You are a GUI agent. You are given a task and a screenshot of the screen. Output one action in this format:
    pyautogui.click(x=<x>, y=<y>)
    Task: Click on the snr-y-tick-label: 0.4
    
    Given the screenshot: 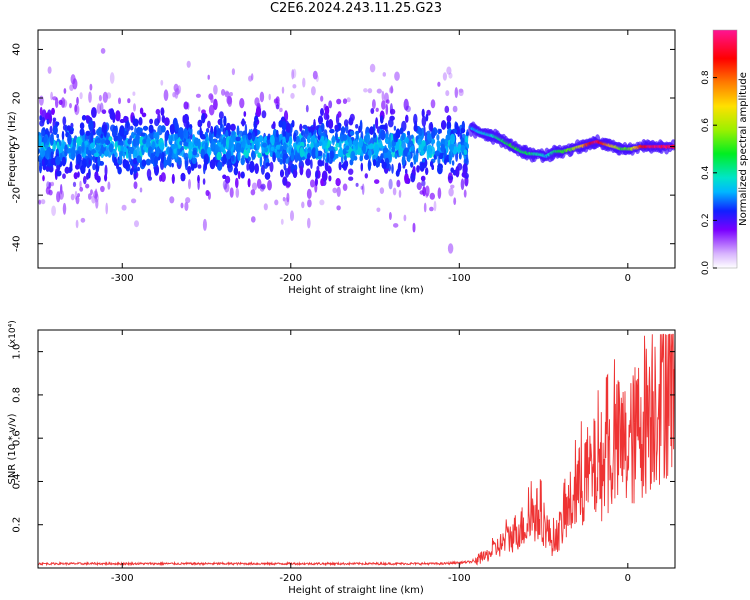 What is the action you would take?
    pyautogui.click(x=17, y=482)
    